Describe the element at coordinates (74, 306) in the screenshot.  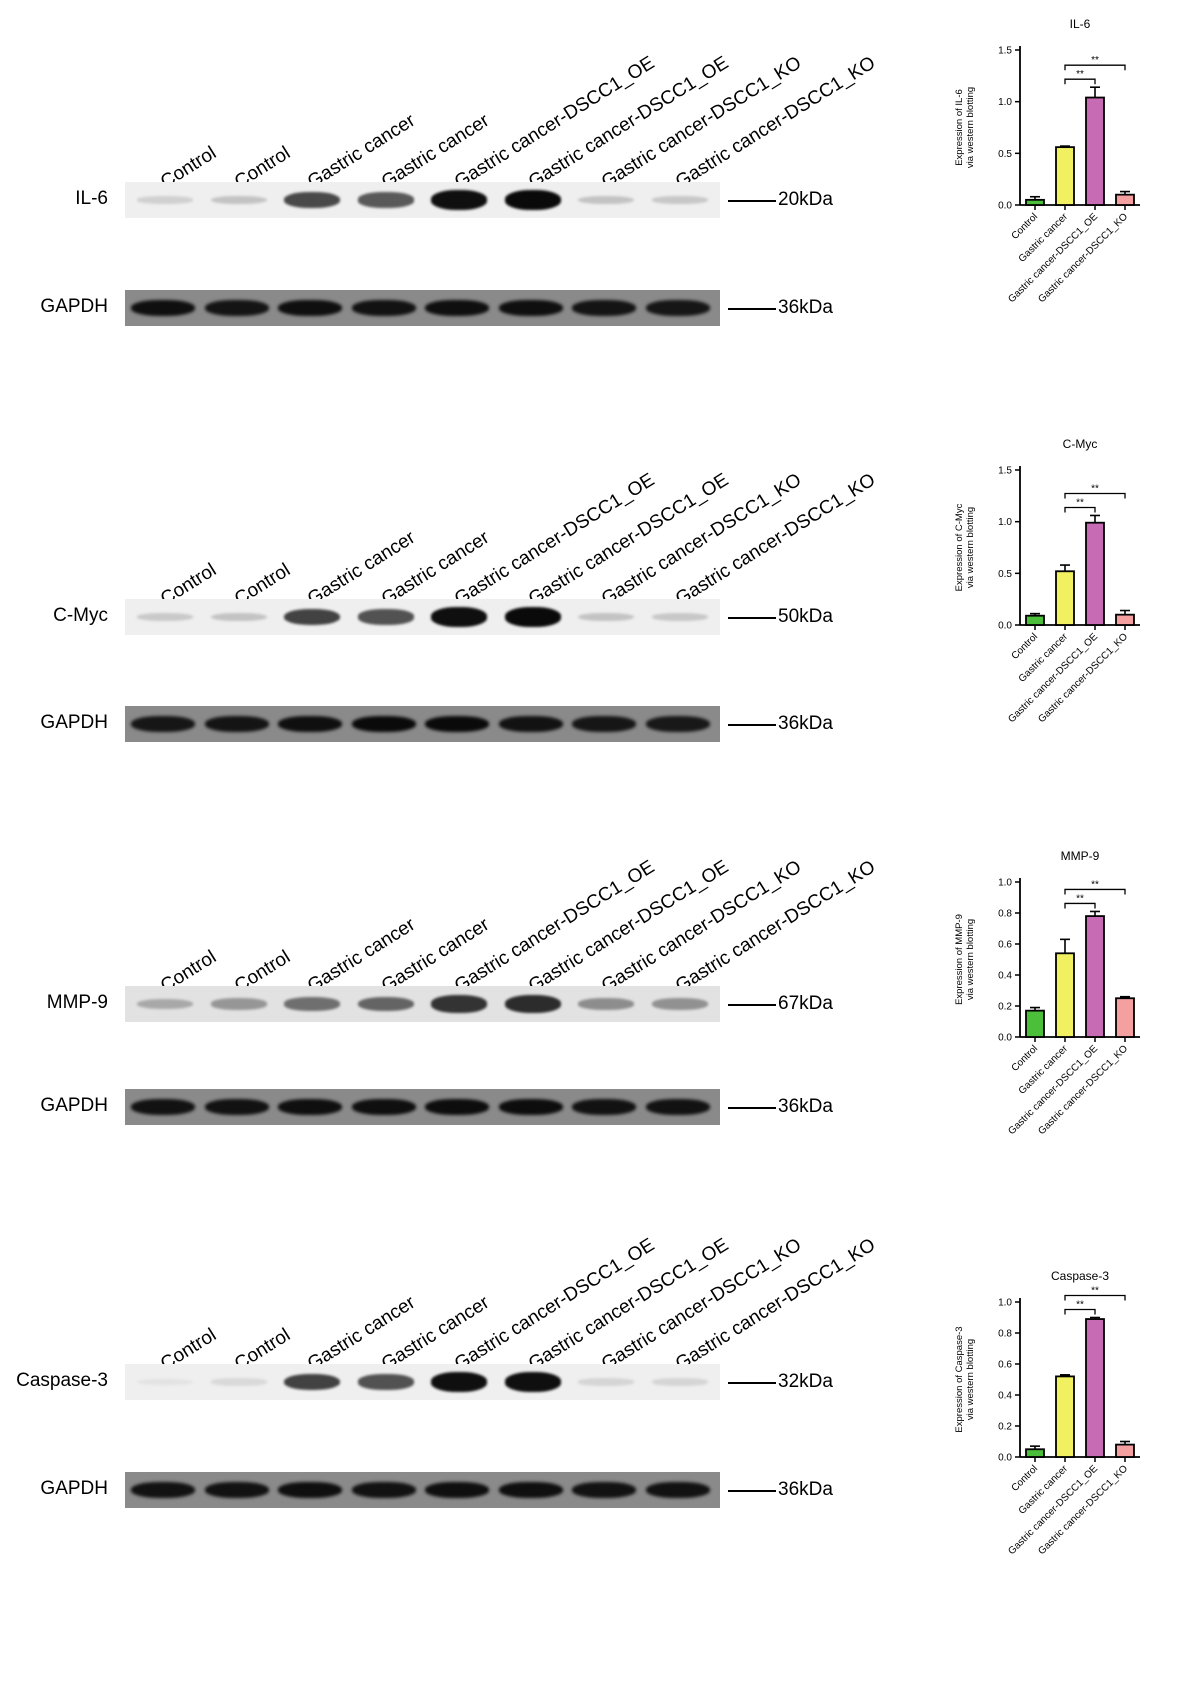
I see `loading-control-label: GAPDH` at that location.